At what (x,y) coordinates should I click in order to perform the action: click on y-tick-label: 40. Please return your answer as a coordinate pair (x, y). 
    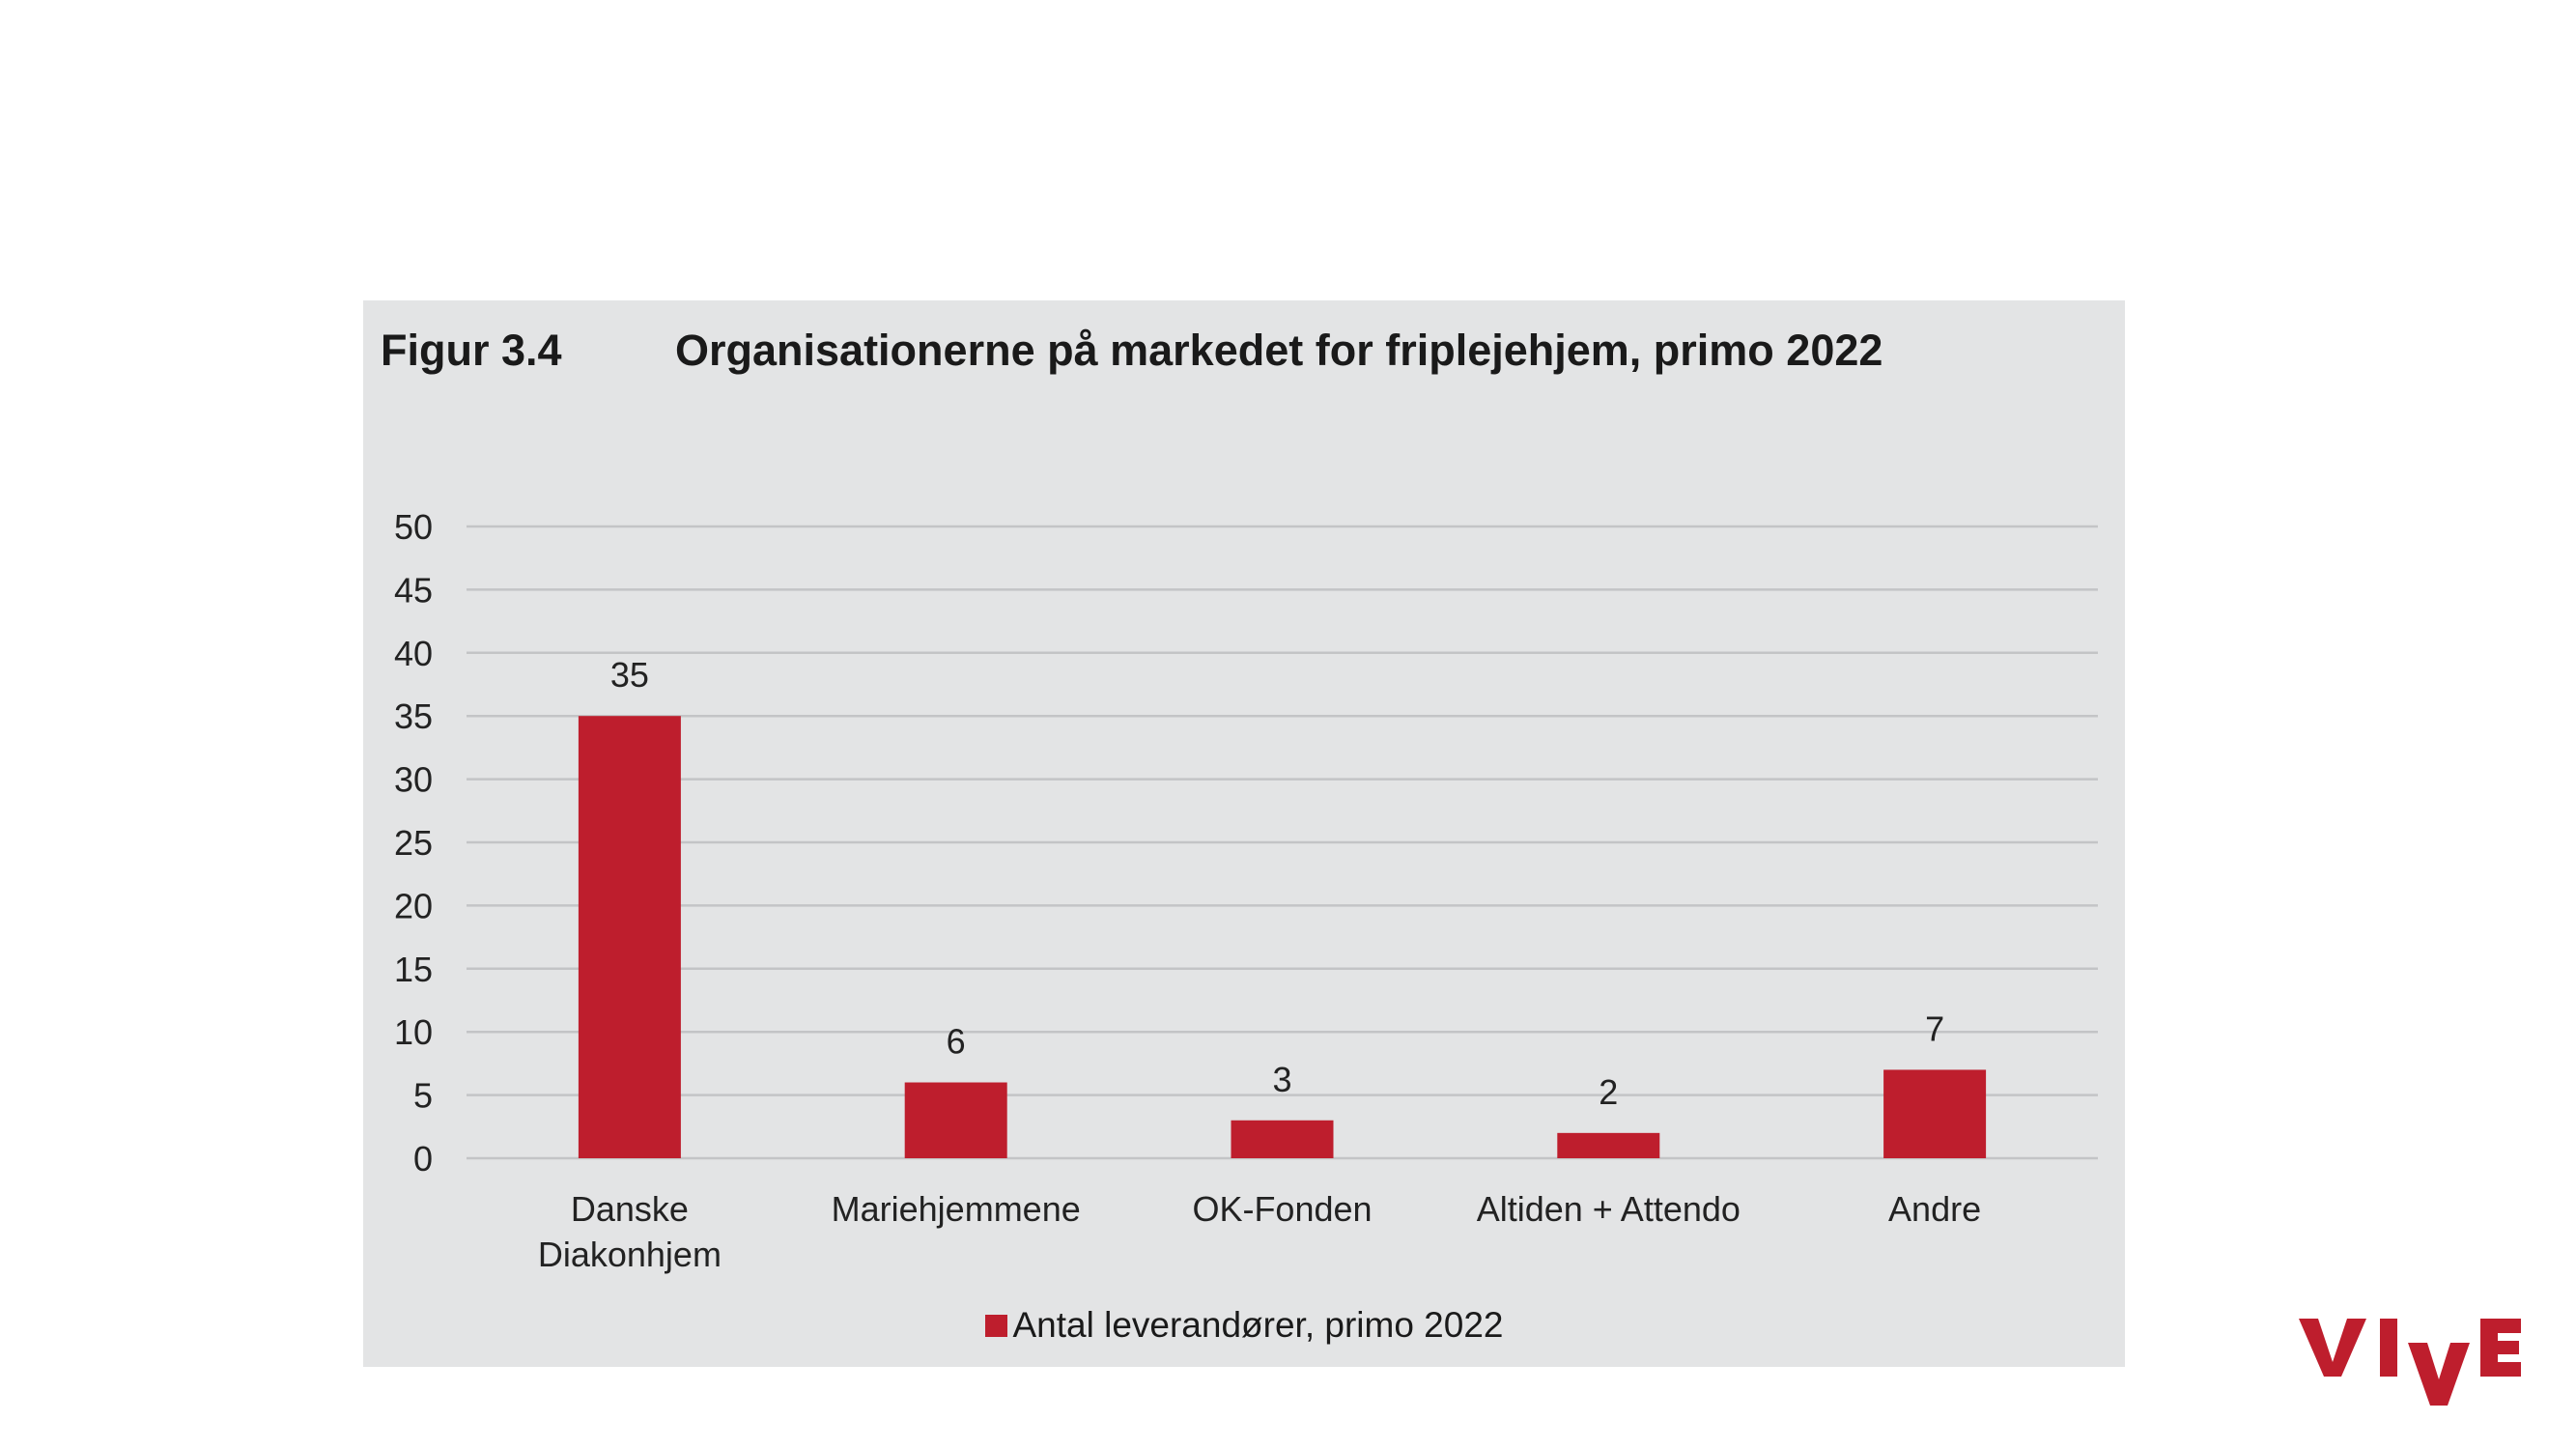
    Looking at the image, I should click on (413, 653).